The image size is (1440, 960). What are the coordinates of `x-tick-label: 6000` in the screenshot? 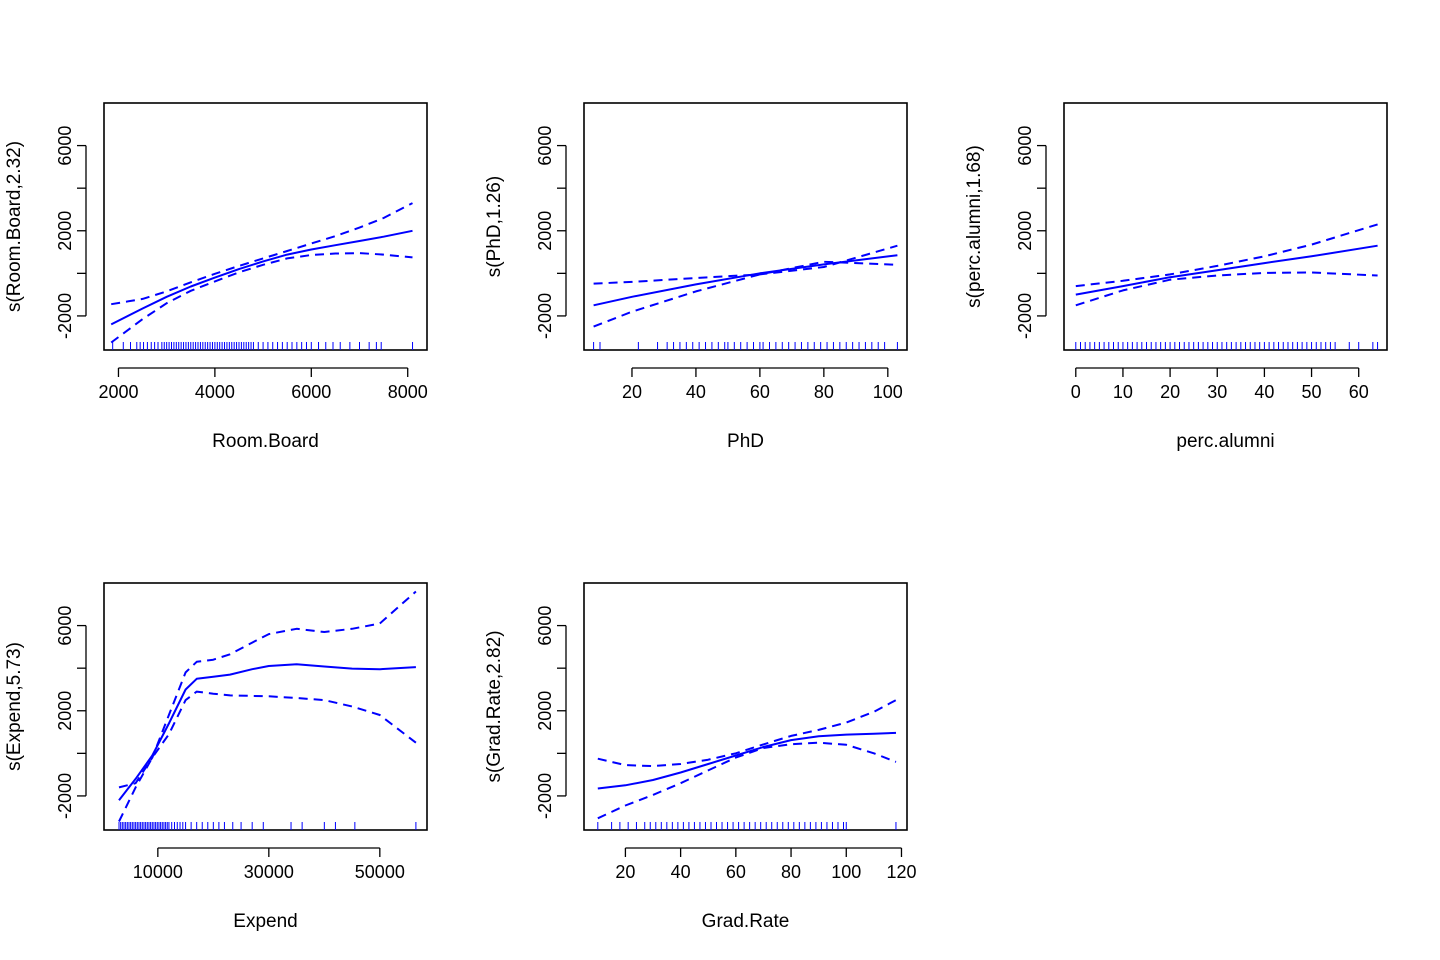 It's located at (311, 392).